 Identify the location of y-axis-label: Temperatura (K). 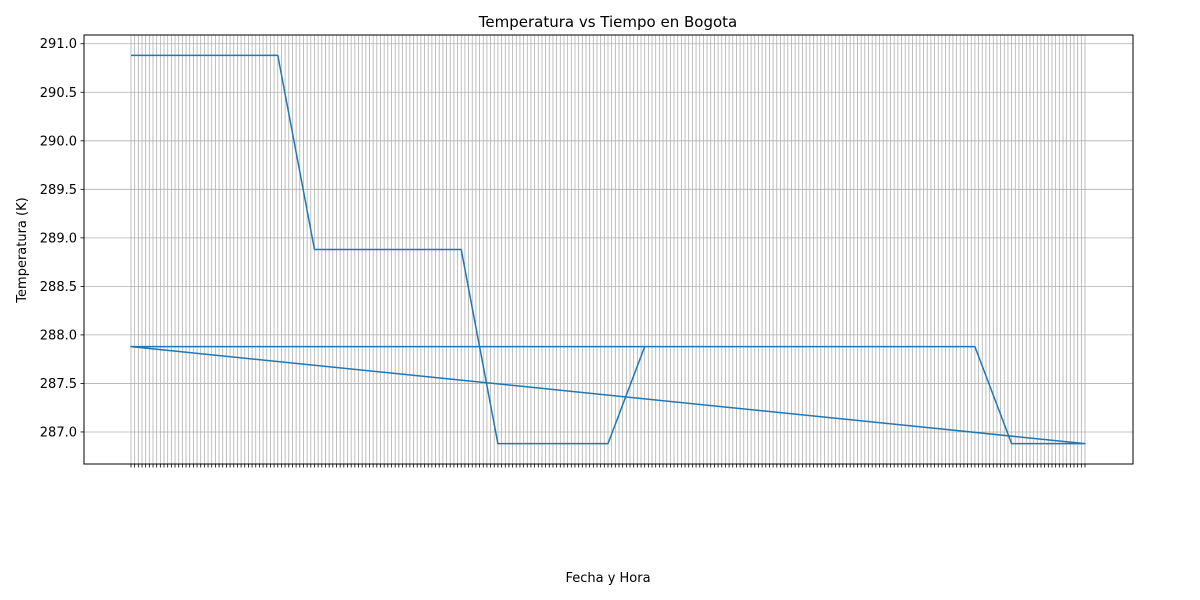
(22, 250).